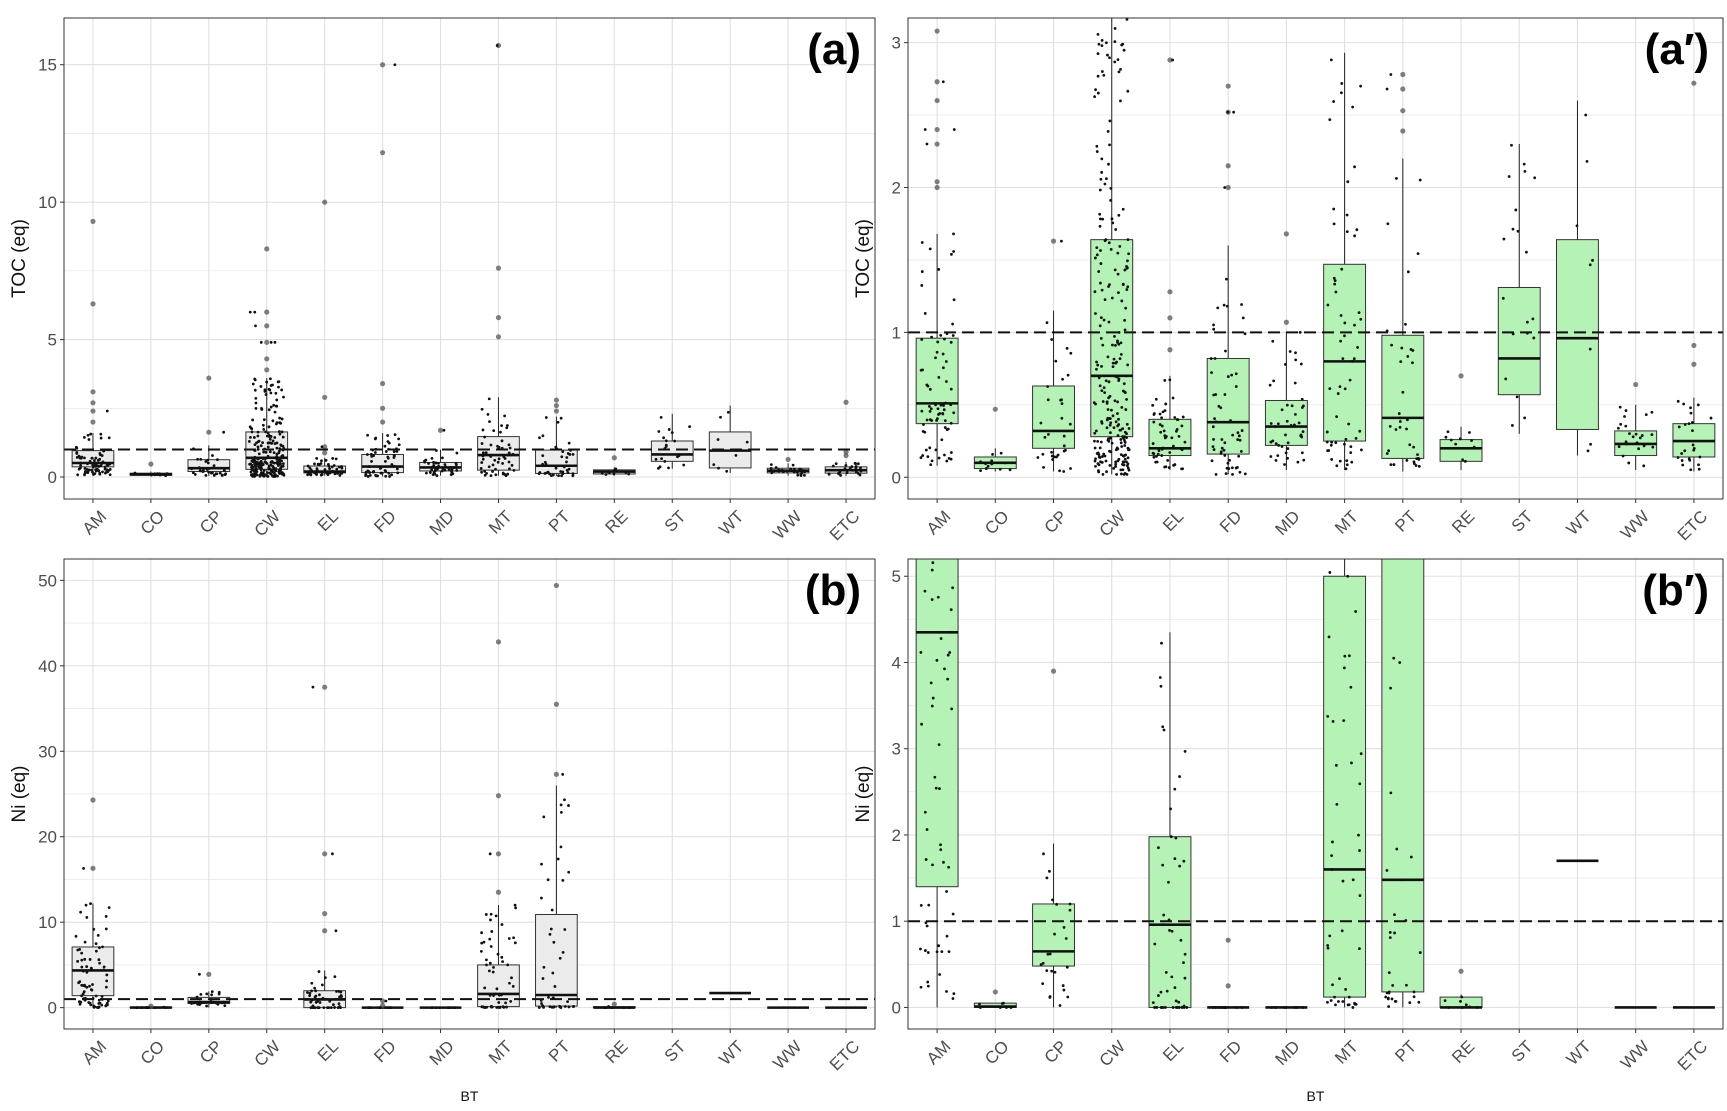 The image size is (1727, 1111). What do you see at coordinates (731, 523) in the screenshot?
I see `x-tick-label-wt: WT` at bounding box center [731, 523].